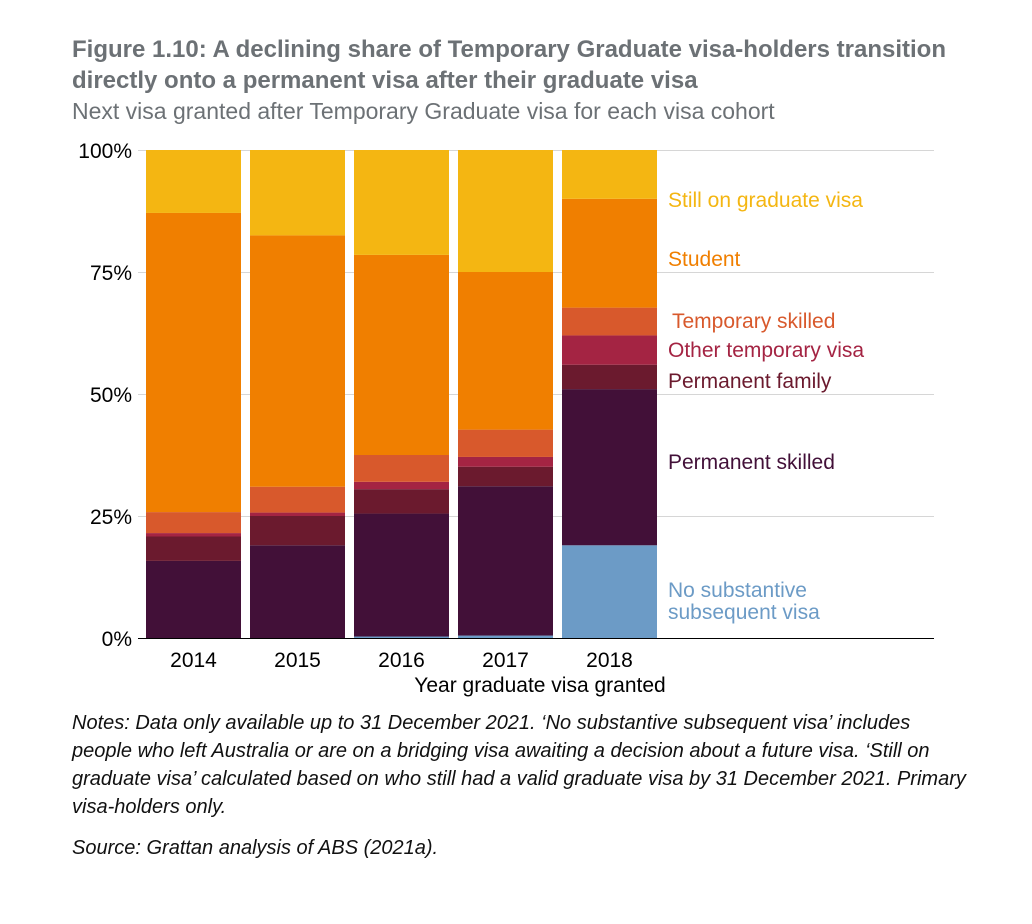 The width and height of the screenshot is (1032, 924). I want to click on legend-label-line: Permanent family, so click(750, 381).